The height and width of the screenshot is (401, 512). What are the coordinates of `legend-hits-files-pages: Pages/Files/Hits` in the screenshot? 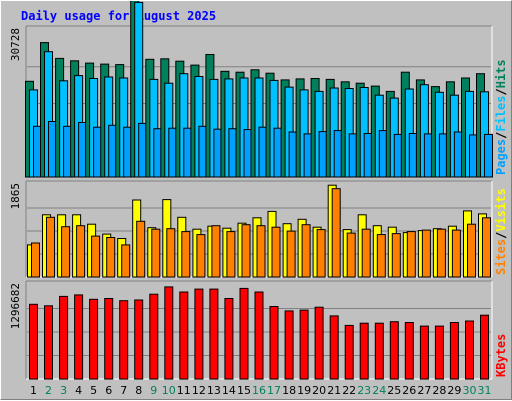 It's located at (501, 117).